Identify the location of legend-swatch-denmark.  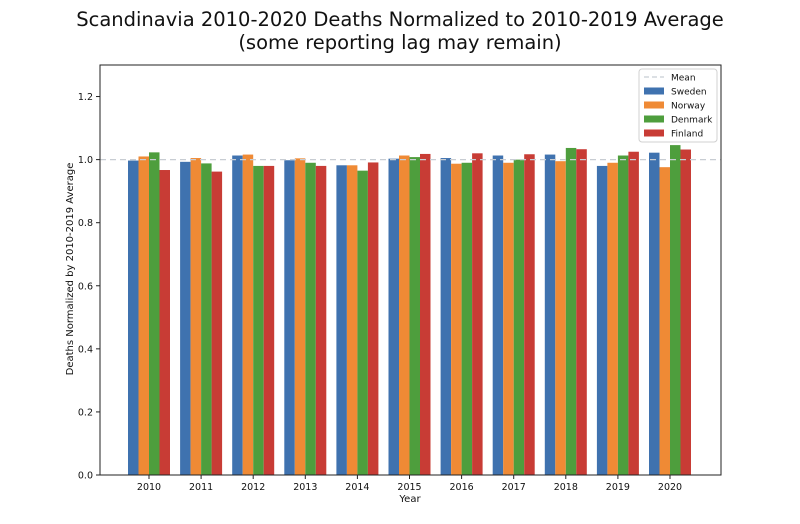
(654, 119).